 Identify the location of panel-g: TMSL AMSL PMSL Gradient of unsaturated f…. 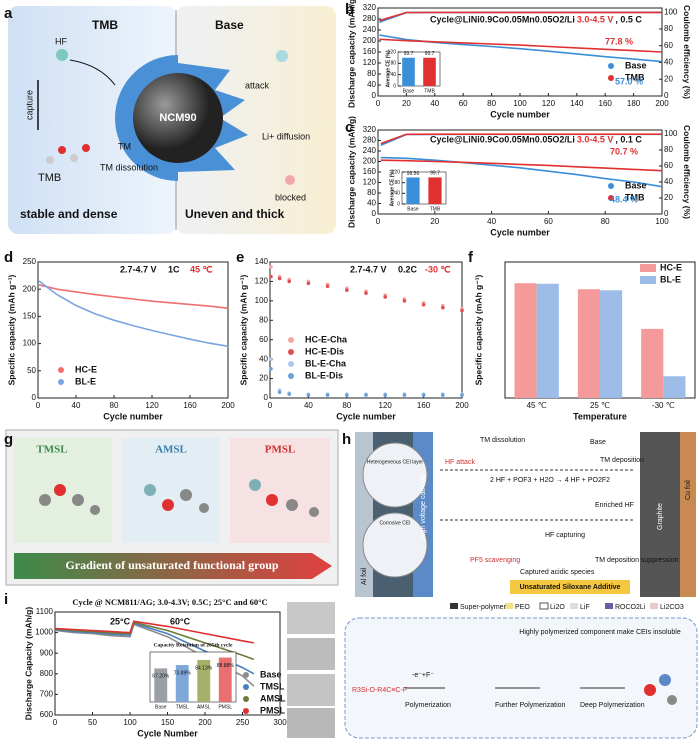
(172, 507).